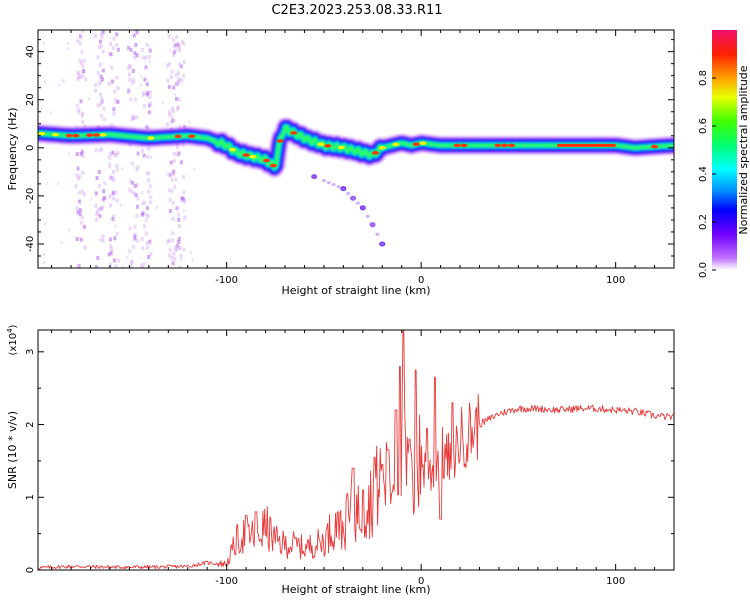  What do you see at coordinates (703, 222) in the screenshot?
I see `cb-tick-label-1: 0.2` at bounding box center [703, 222].